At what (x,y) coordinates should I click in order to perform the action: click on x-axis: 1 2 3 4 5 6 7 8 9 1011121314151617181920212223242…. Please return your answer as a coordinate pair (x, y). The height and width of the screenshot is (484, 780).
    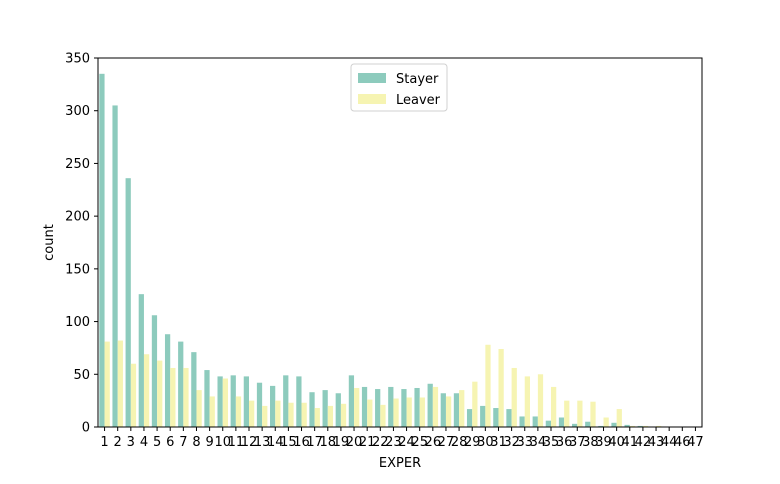
    Looking at the image, I should click on (402, 438).